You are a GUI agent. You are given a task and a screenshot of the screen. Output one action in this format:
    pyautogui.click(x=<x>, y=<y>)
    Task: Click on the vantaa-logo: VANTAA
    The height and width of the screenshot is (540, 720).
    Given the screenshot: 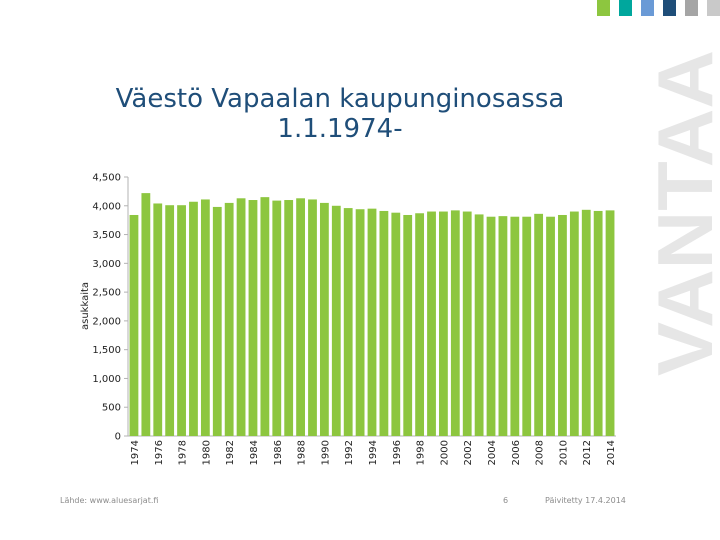 What is the action you would take?
    pyautogui.click(x=685, y=213)
    